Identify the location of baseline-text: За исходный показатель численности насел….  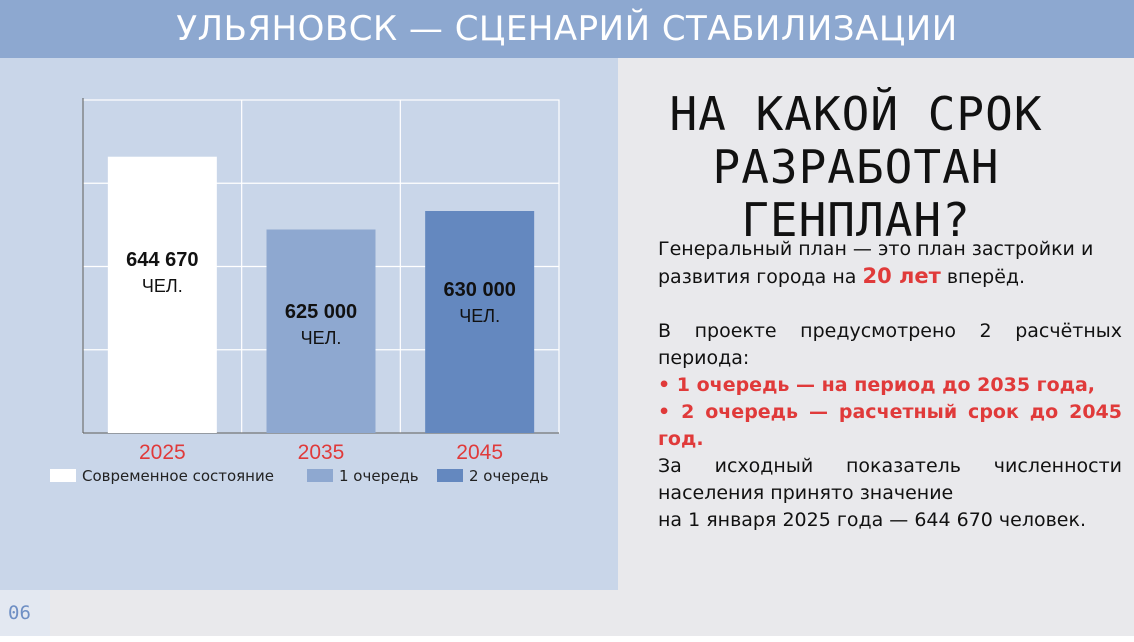
(890, 479).